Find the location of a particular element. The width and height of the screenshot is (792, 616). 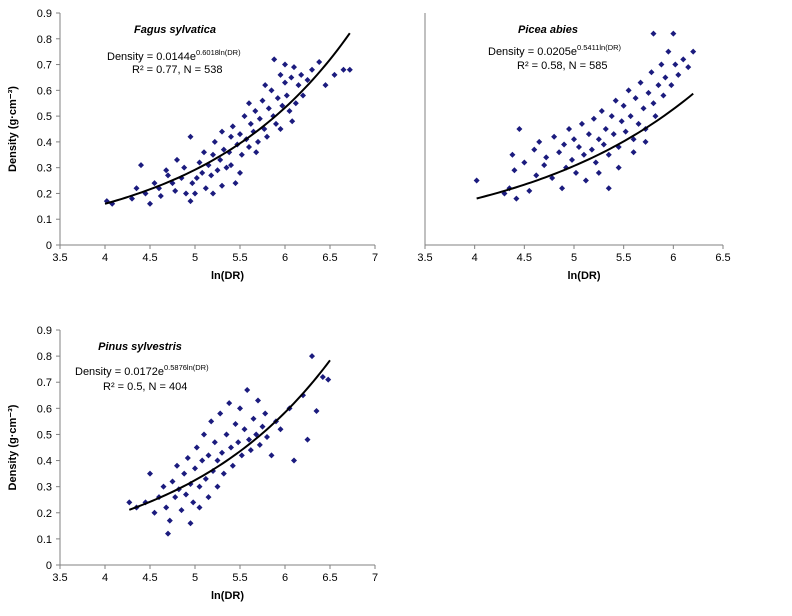

x-tick-label: 5.5 is located at coordinates (239, 258).